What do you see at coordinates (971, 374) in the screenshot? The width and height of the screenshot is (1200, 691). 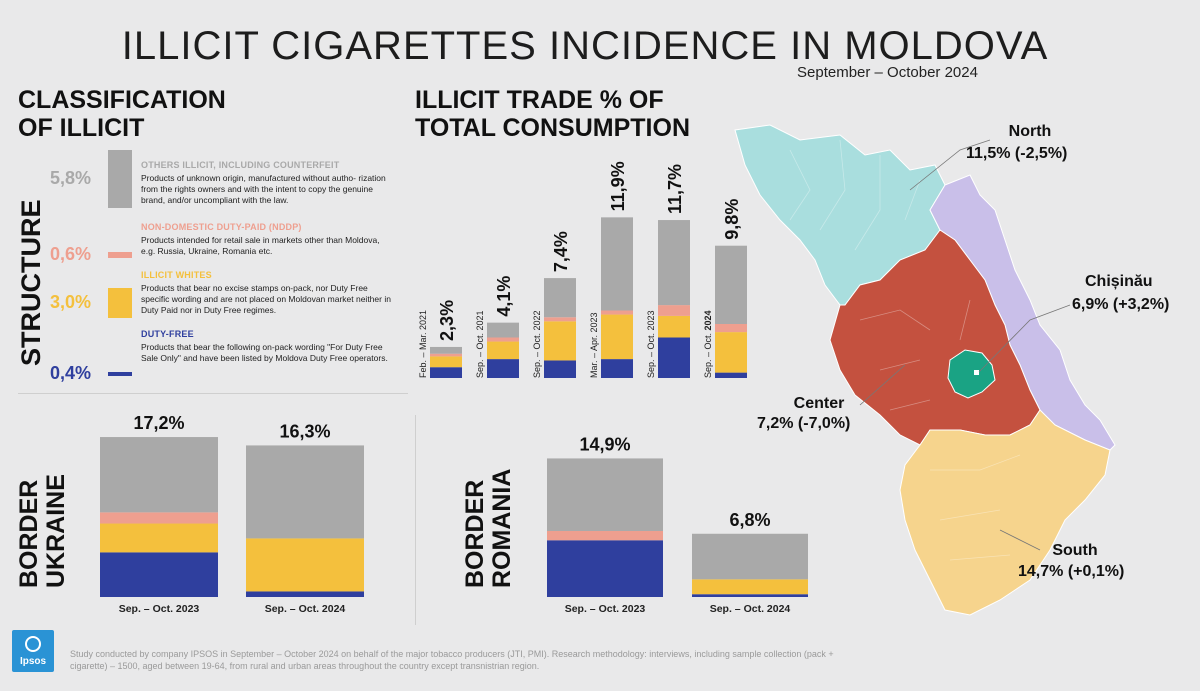 I see `map-region-chisinau` at bounding box center [971, 374].